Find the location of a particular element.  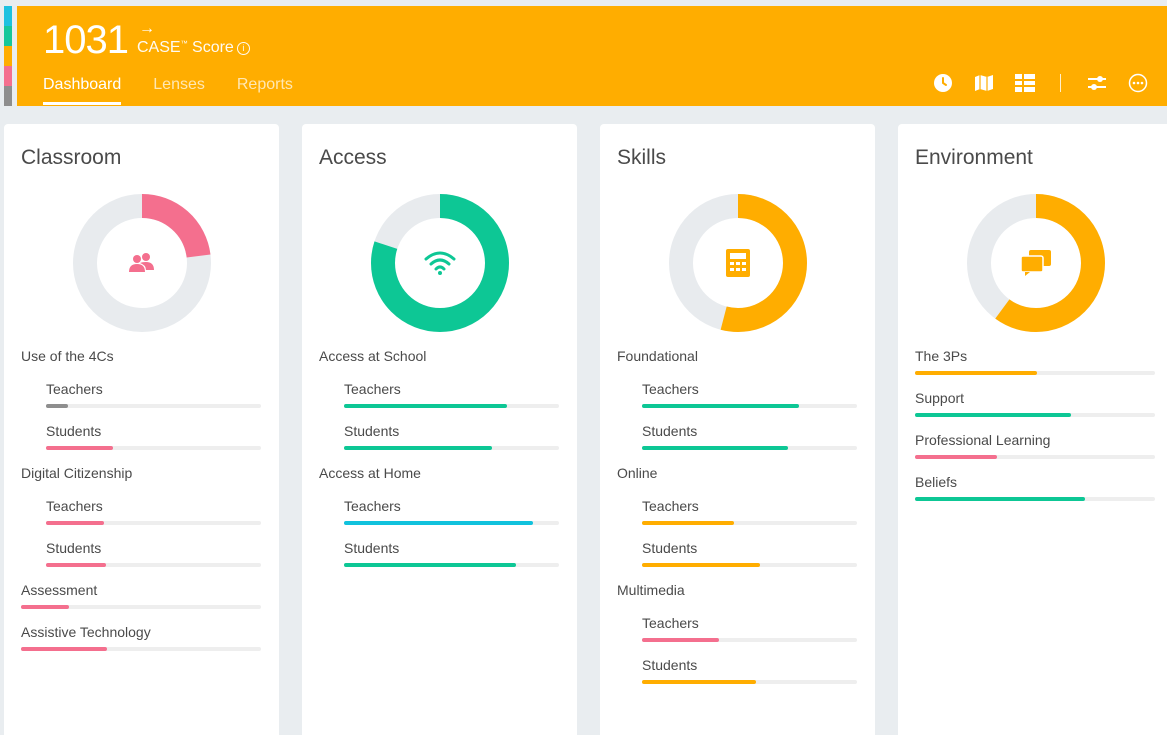

strip-segment-orange is located at coordinates (8, 56).